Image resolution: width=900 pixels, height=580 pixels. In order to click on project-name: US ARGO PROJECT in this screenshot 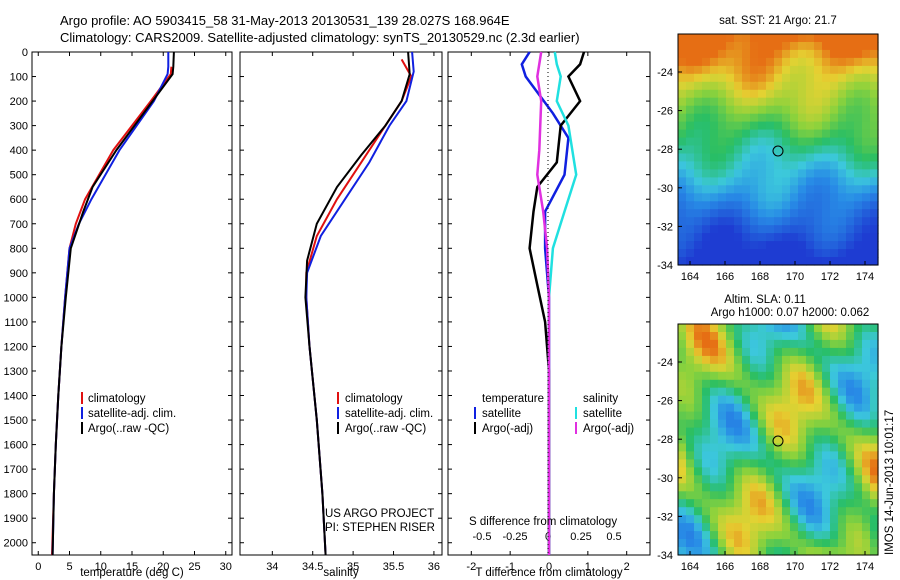, I will do `click(379, 514)`.